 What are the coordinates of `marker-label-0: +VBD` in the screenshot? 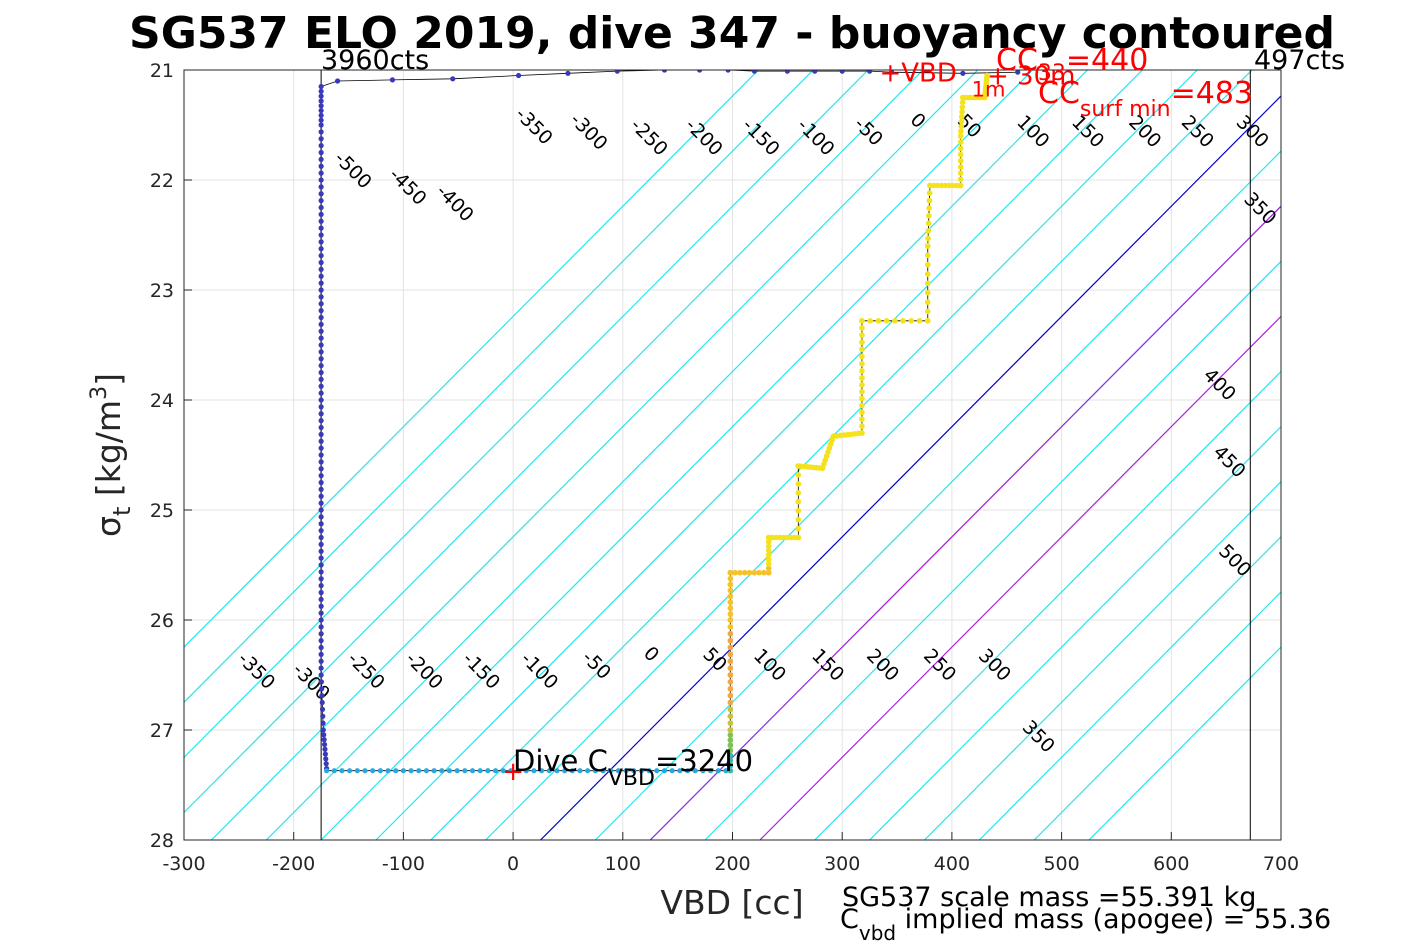 It's located at (917, 73).